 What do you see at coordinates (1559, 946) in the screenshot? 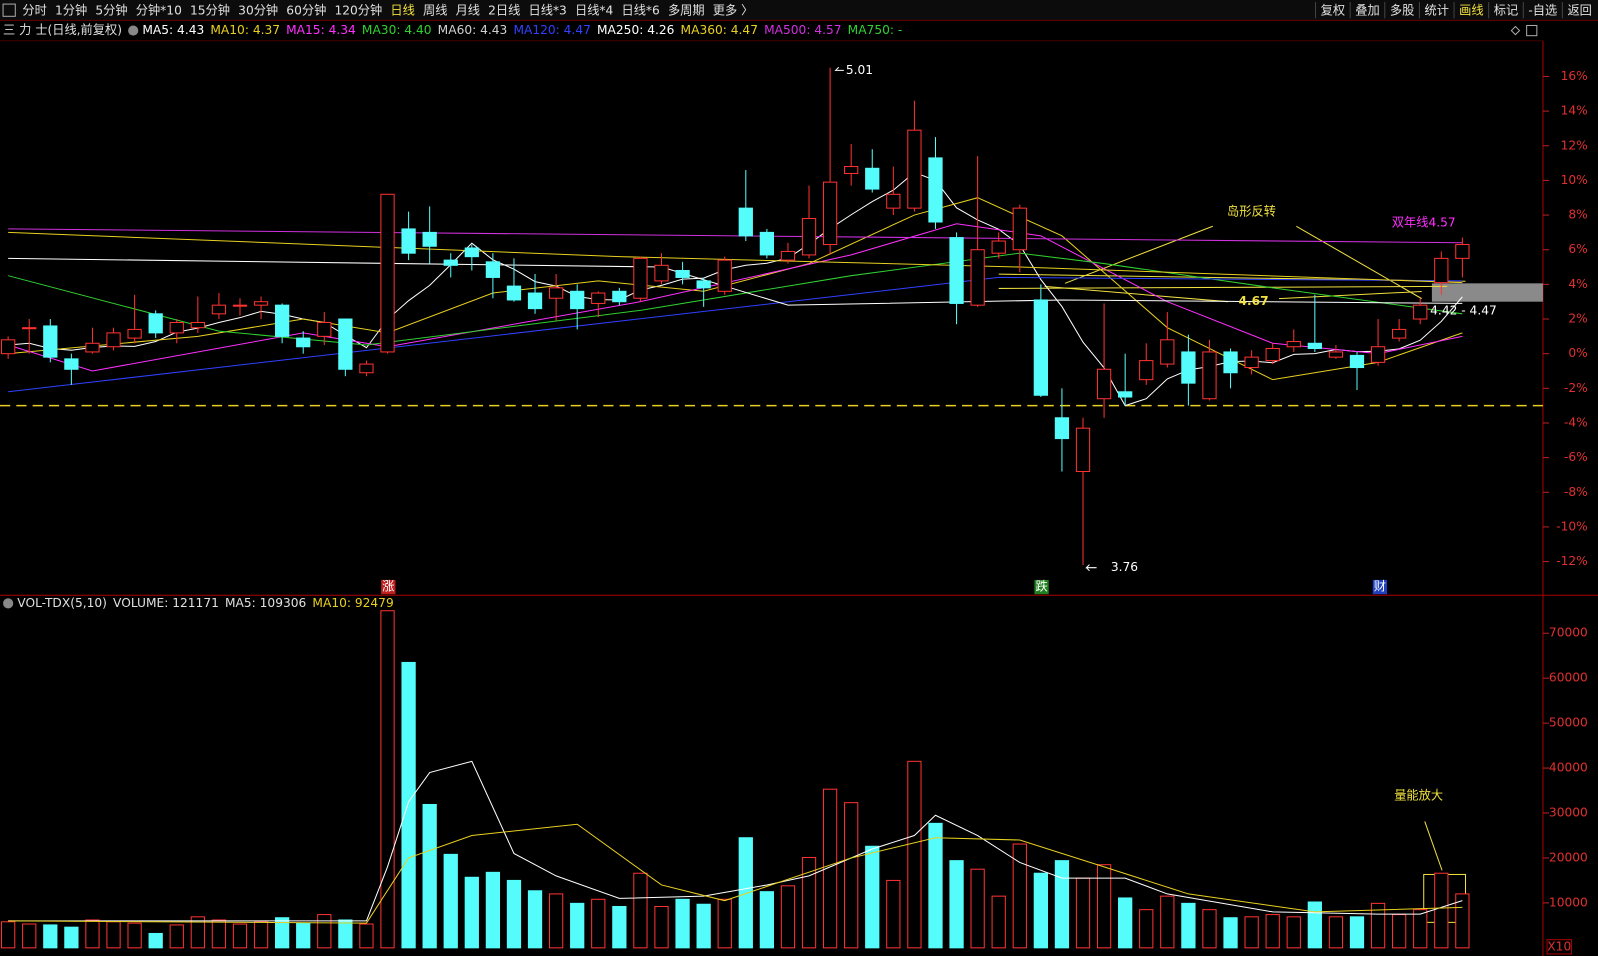
I see `unit-label: X10` at bounding box center [1559, 946].